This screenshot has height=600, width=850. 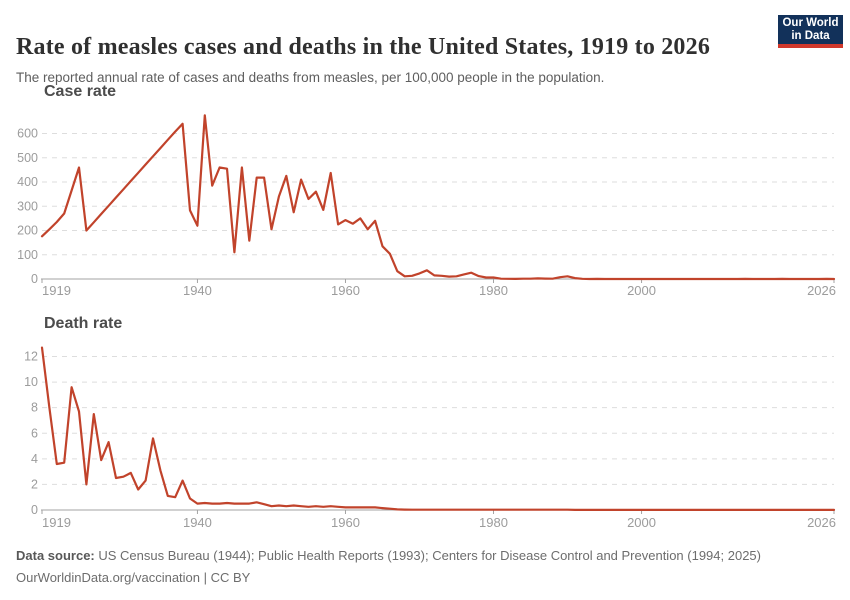 What do you see at coordinates (34, 484) in the screenshot?
I see `y-axis-label: 2` at bounding box center [34, 484].